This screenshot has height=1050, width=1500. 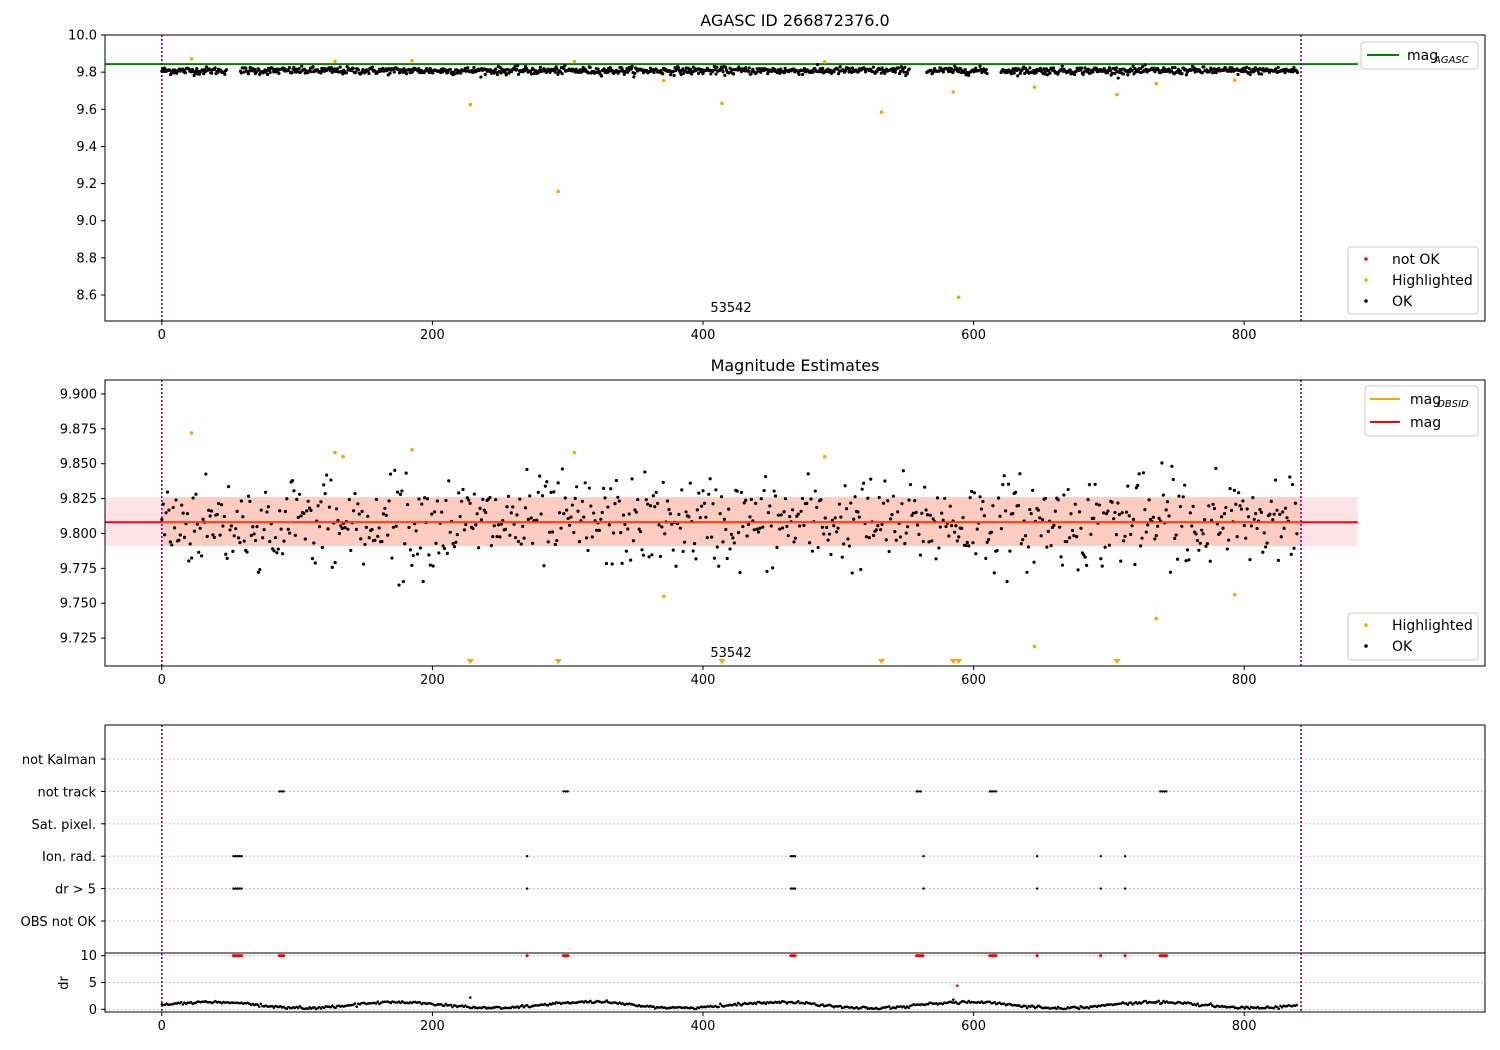 What do you see at coordinates (162, 680) in the screenshot?
I see `x-tick-label: 0` at bounding box center [162, 680].